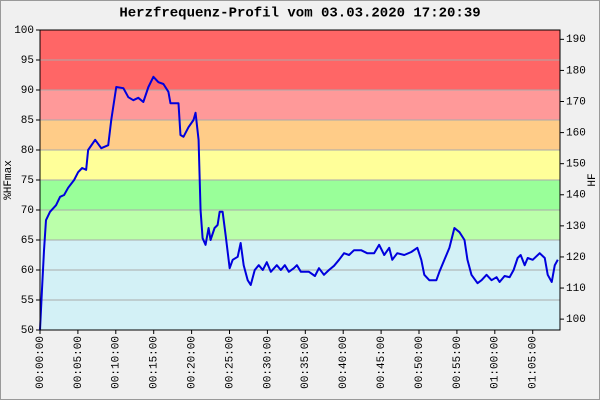 The height and width of the screenshot is (400, 600). Describe the element at coordinates (306, 362) in the screenshot. I see `x-tick-label: 00:35:00` at that location.